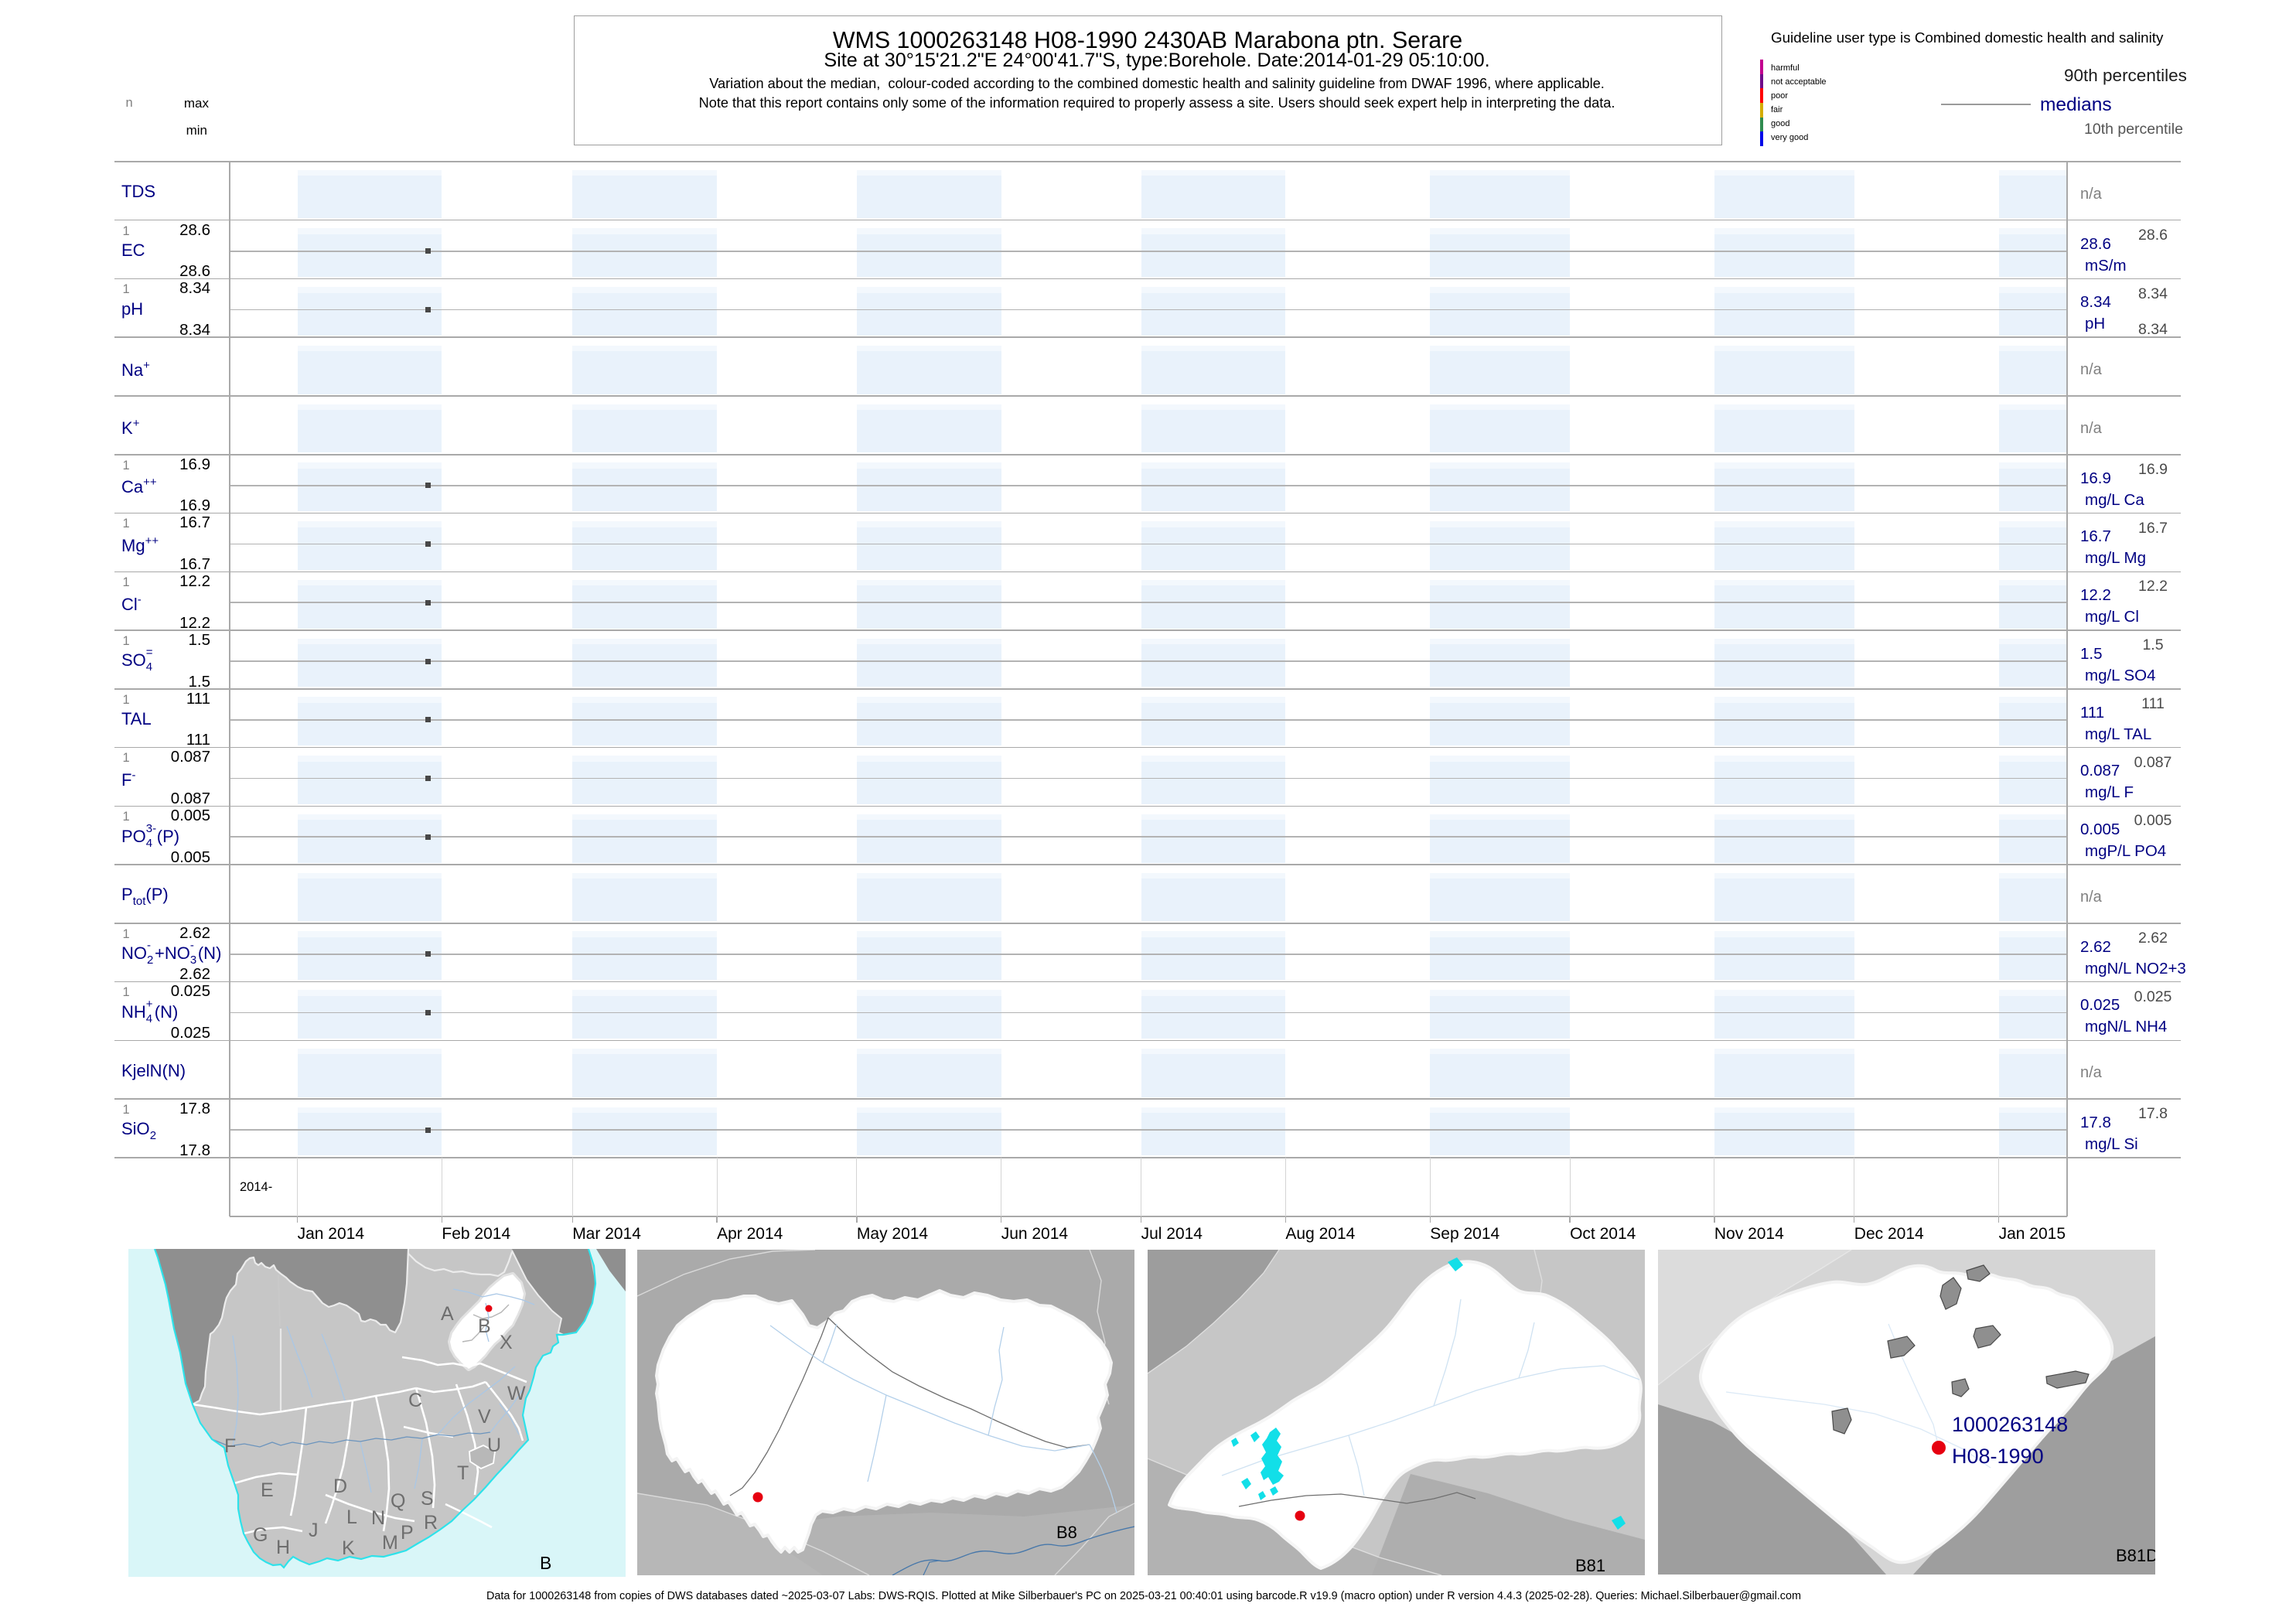  What do you see at coordinates (351, 1517) in the screenshot?
I see `svg-text: L` at bounding box center [351, 1517].